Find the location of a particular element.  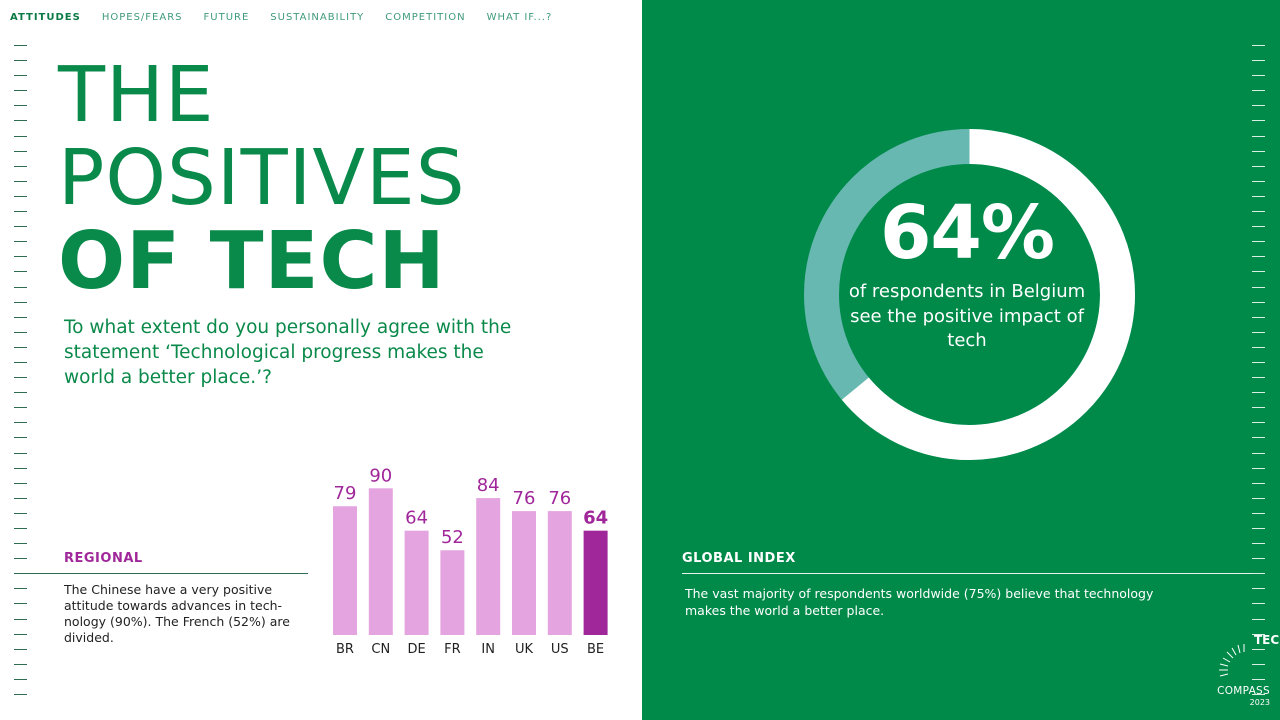

logo-tech-text: TECH is located at coordinates (1267, 640).